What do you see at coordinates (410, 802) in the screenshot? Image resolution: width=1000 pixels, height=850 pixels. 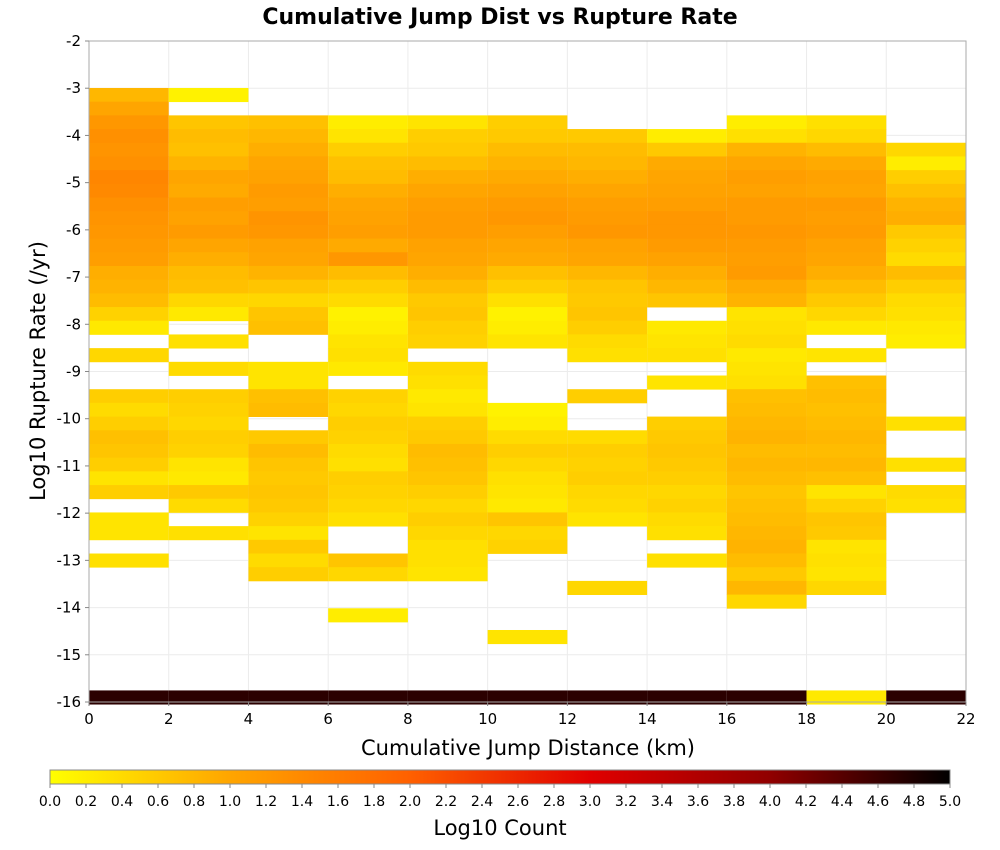 I see `colorbar-tick-label: 2.0` at bounding box center [410, 802].